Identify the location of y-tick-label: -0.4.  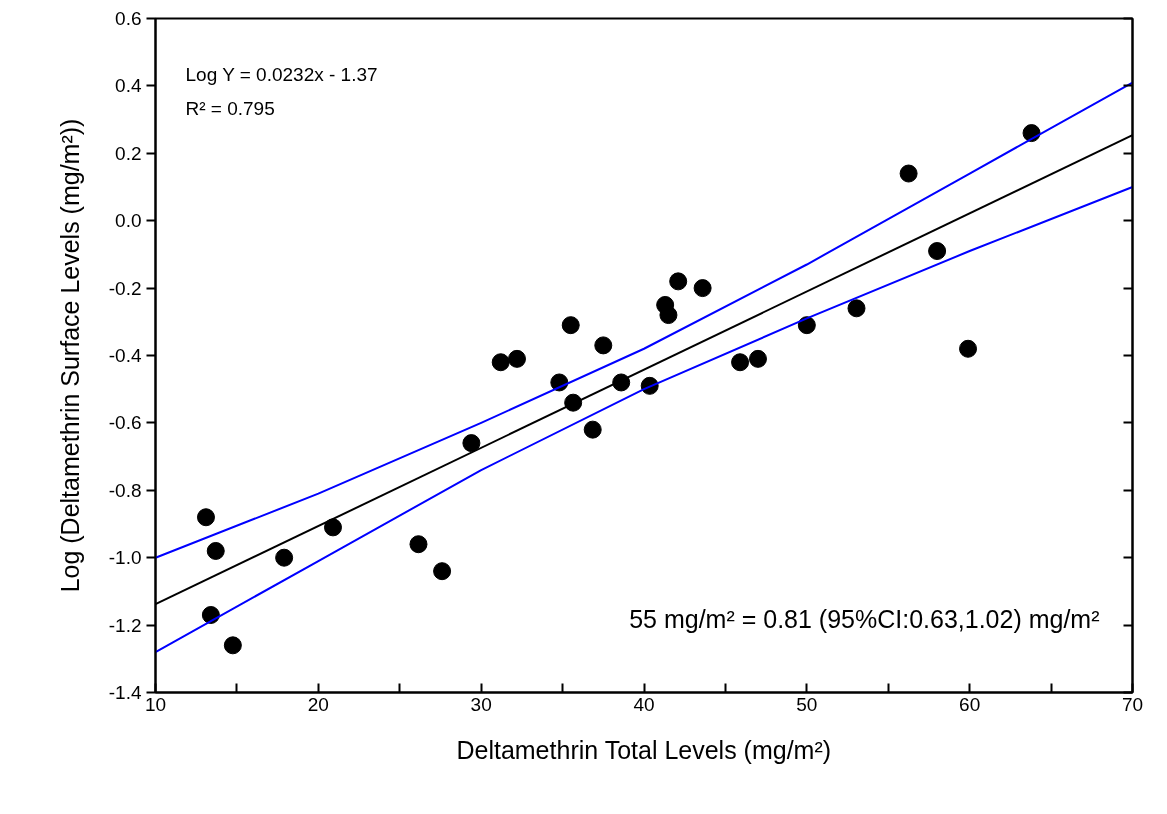
(125, 355).